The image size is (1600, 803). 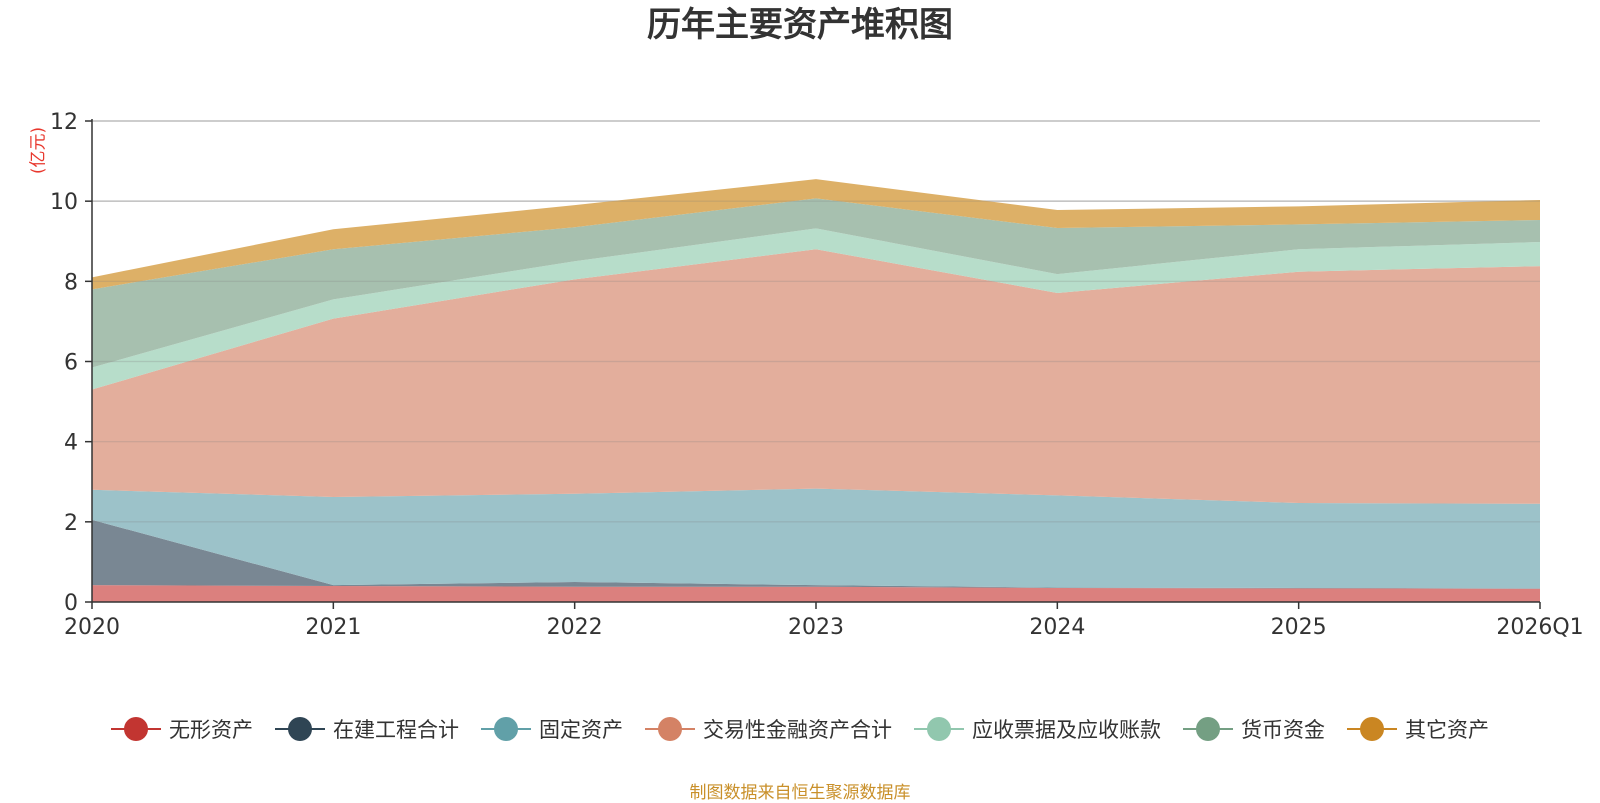 I want to click on x-tick-label: 2024, so click(x=1057, y=627).